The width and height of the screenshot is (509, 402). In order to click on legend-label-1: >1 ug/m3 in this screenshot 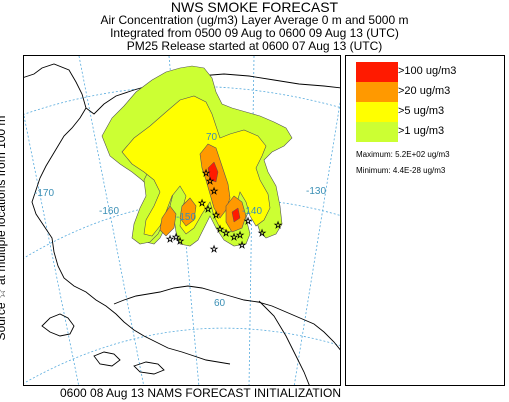, I will do `click(421, 131)`.